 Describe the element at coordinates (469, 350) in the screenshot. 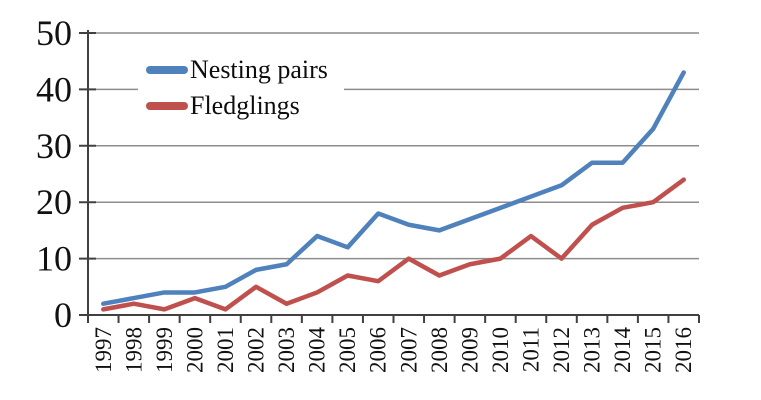

I see `x-axis-label: 2009` at that location.